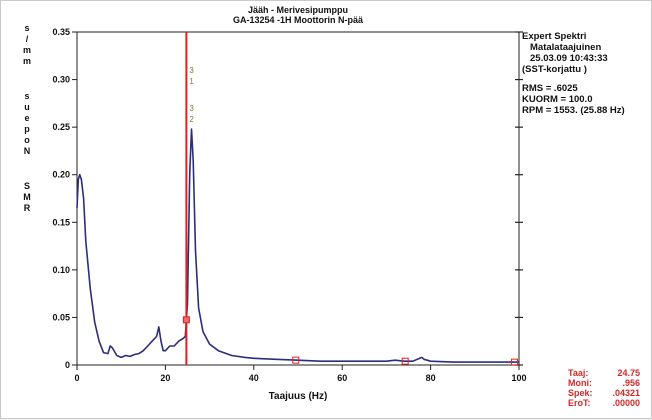  What do you see at coordinates (578, 373) in the screenshot?
I see `readout-label: Taaj:` at bounding box center [578, 373].